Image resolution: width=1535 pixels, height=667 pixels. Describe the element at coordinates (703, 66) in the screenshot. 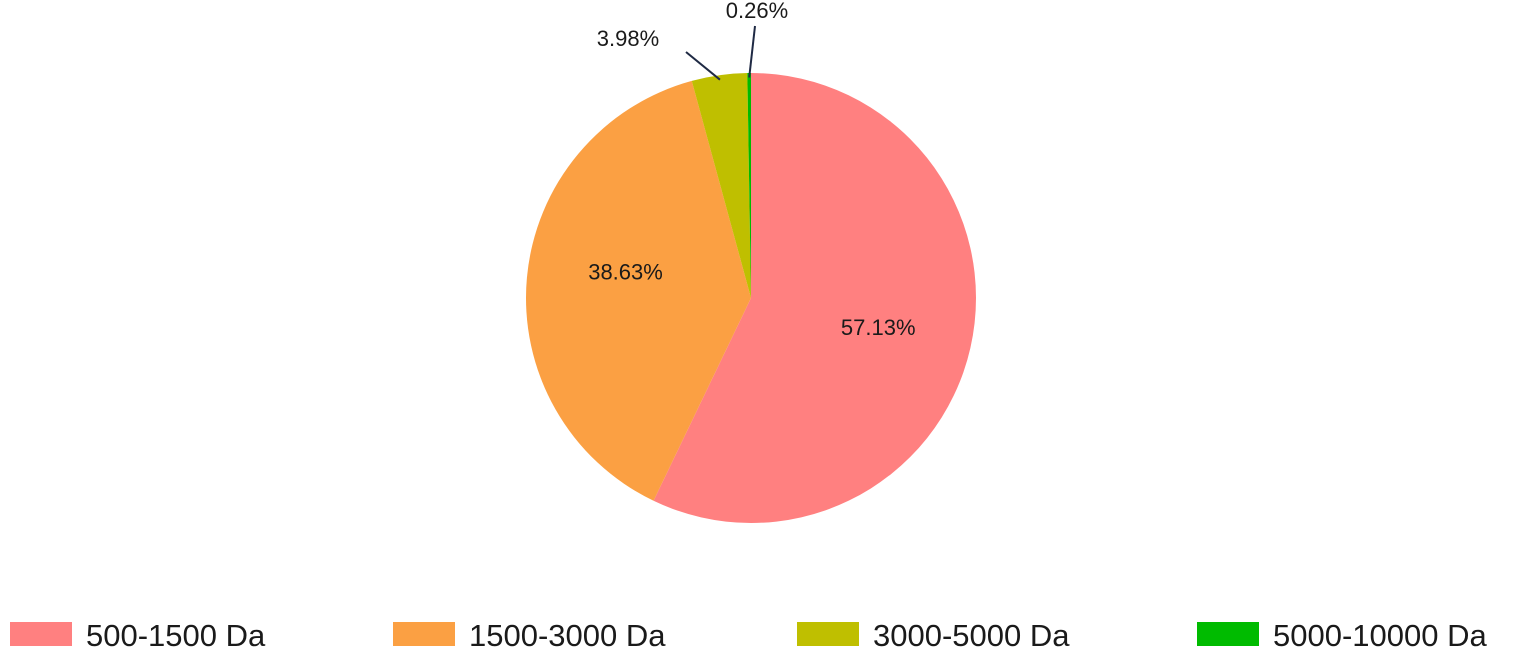

I see `leader-line-3000-5000-da` at that location.